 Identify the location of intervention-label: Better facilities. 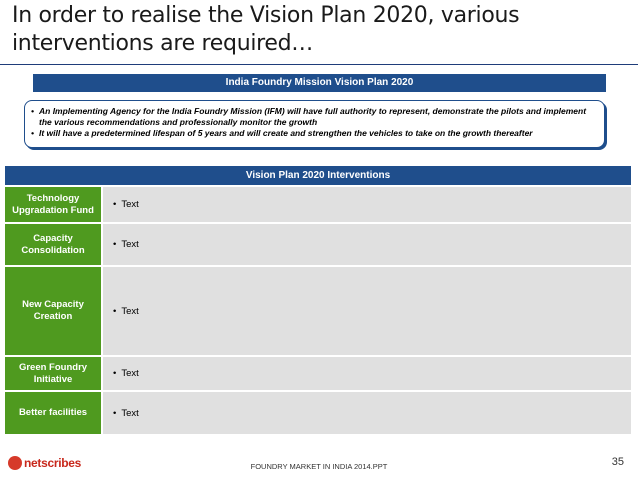
(53, 413).